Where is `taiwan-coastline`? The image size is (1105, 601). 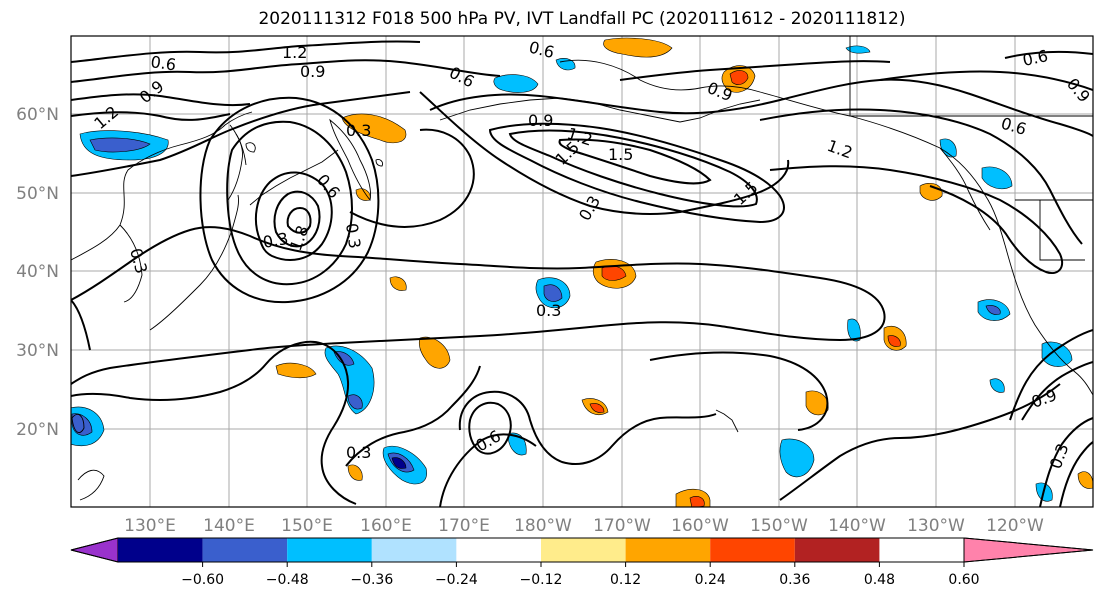 taiwan-coastline is located at coordinates (78, 424).